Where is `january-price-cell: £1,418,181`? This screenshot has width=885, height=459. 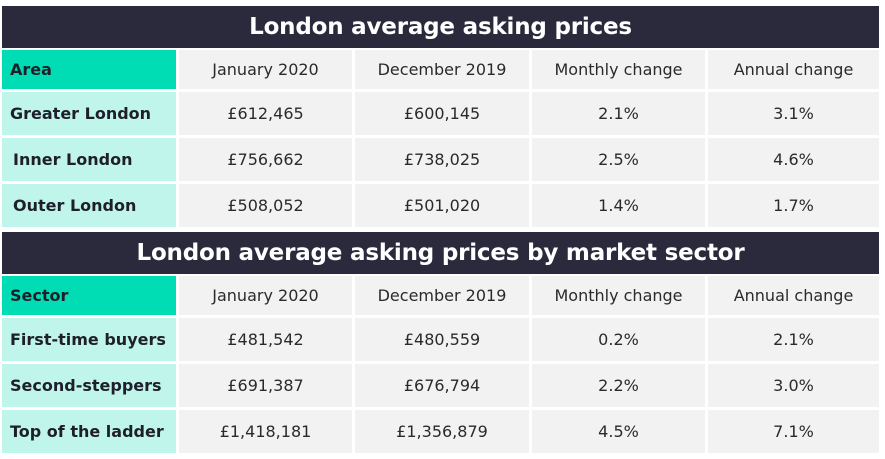
january-price-cell: £1,418,181 is located at coordinates (267, 433).